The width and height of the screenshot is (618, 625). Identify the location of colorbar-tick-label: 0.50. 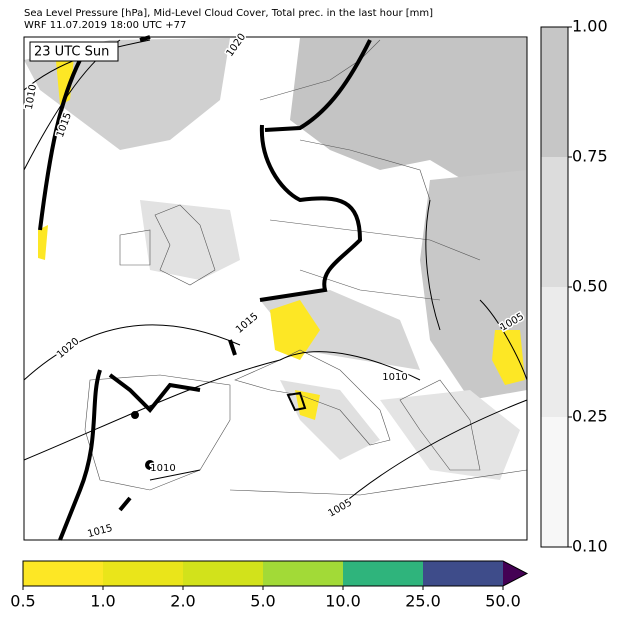
(590, 286).